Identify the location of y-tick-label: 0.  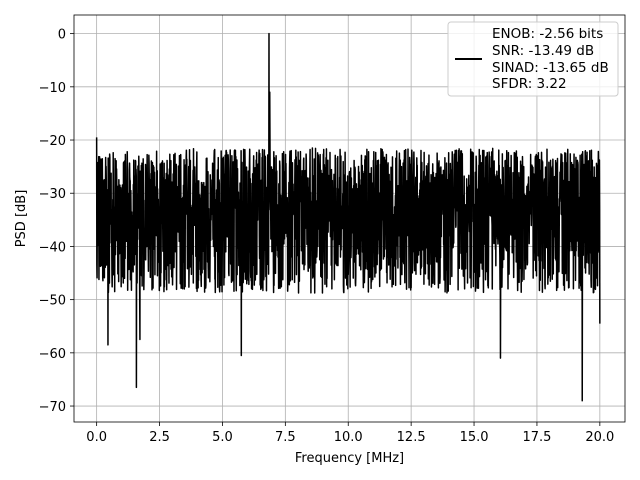
(62, 35).